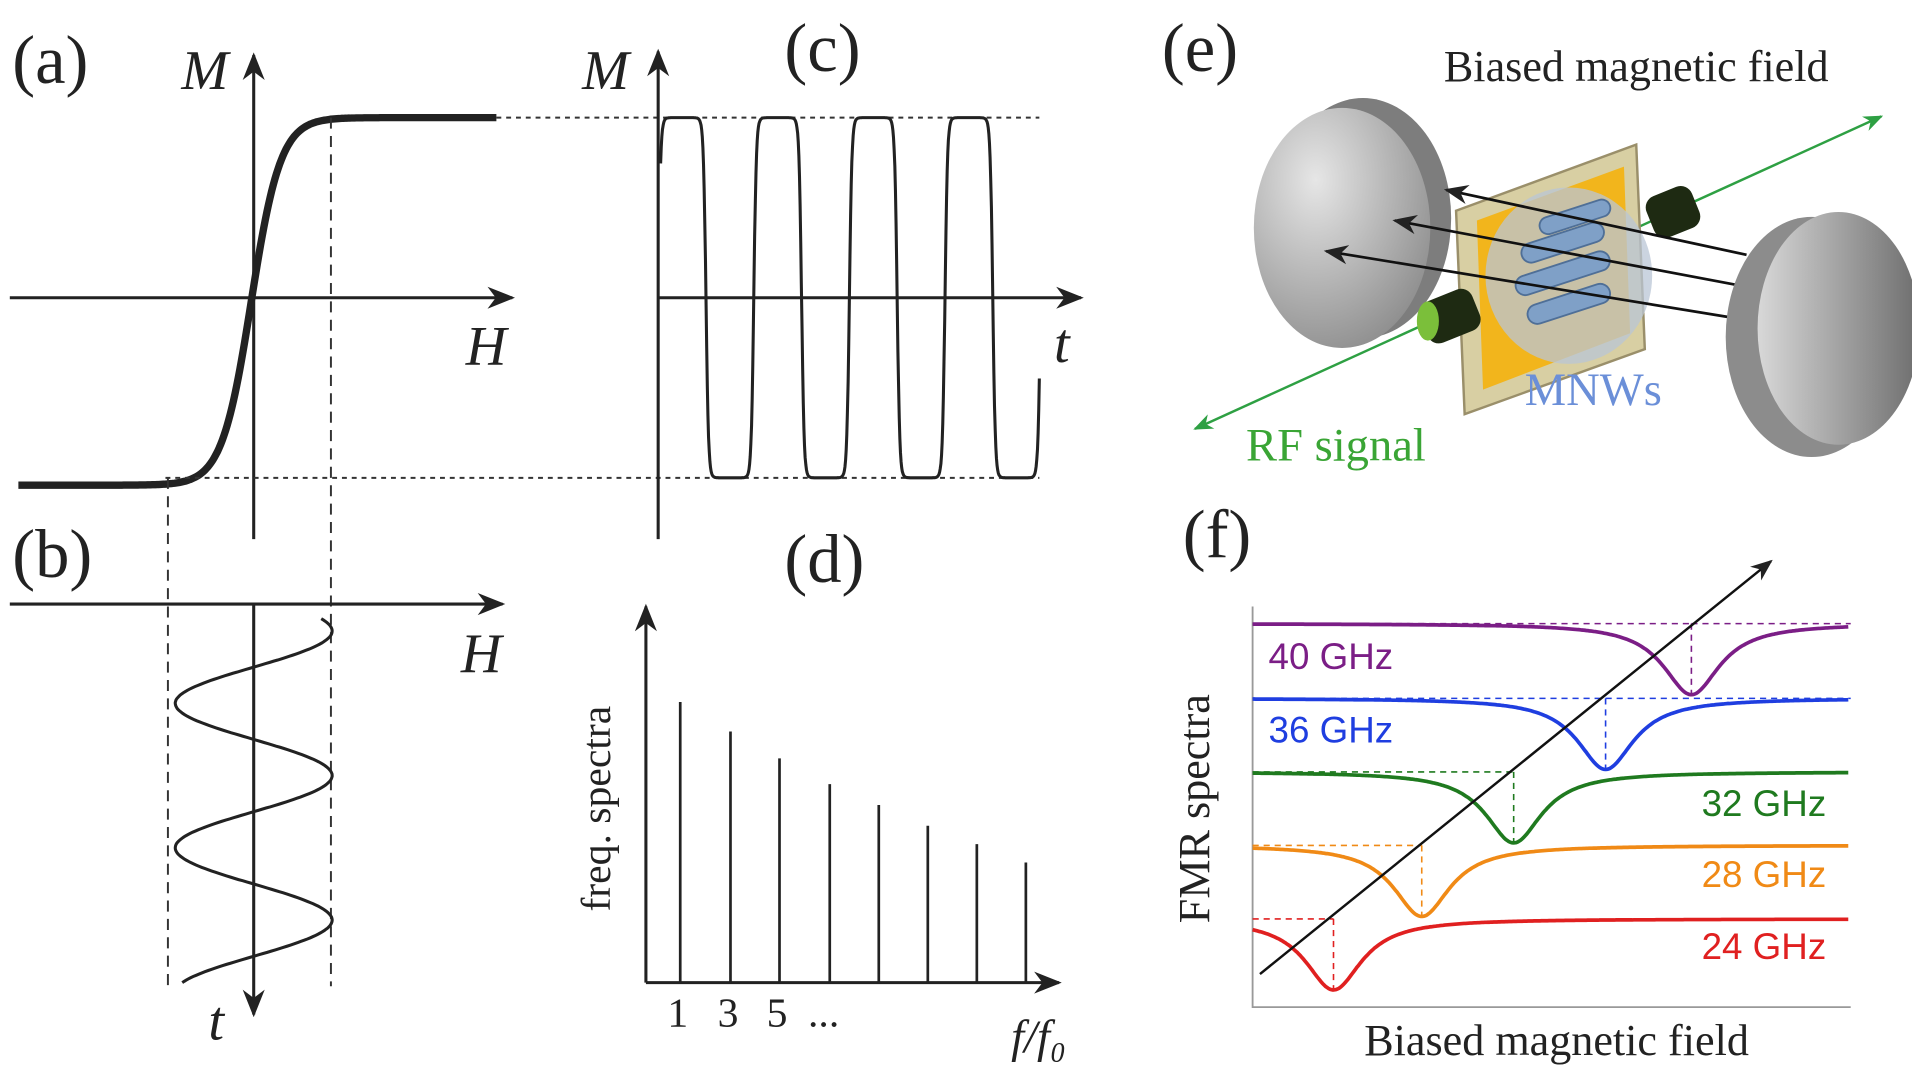  I want to click on label: 32 GHz, so click(1764, 803).